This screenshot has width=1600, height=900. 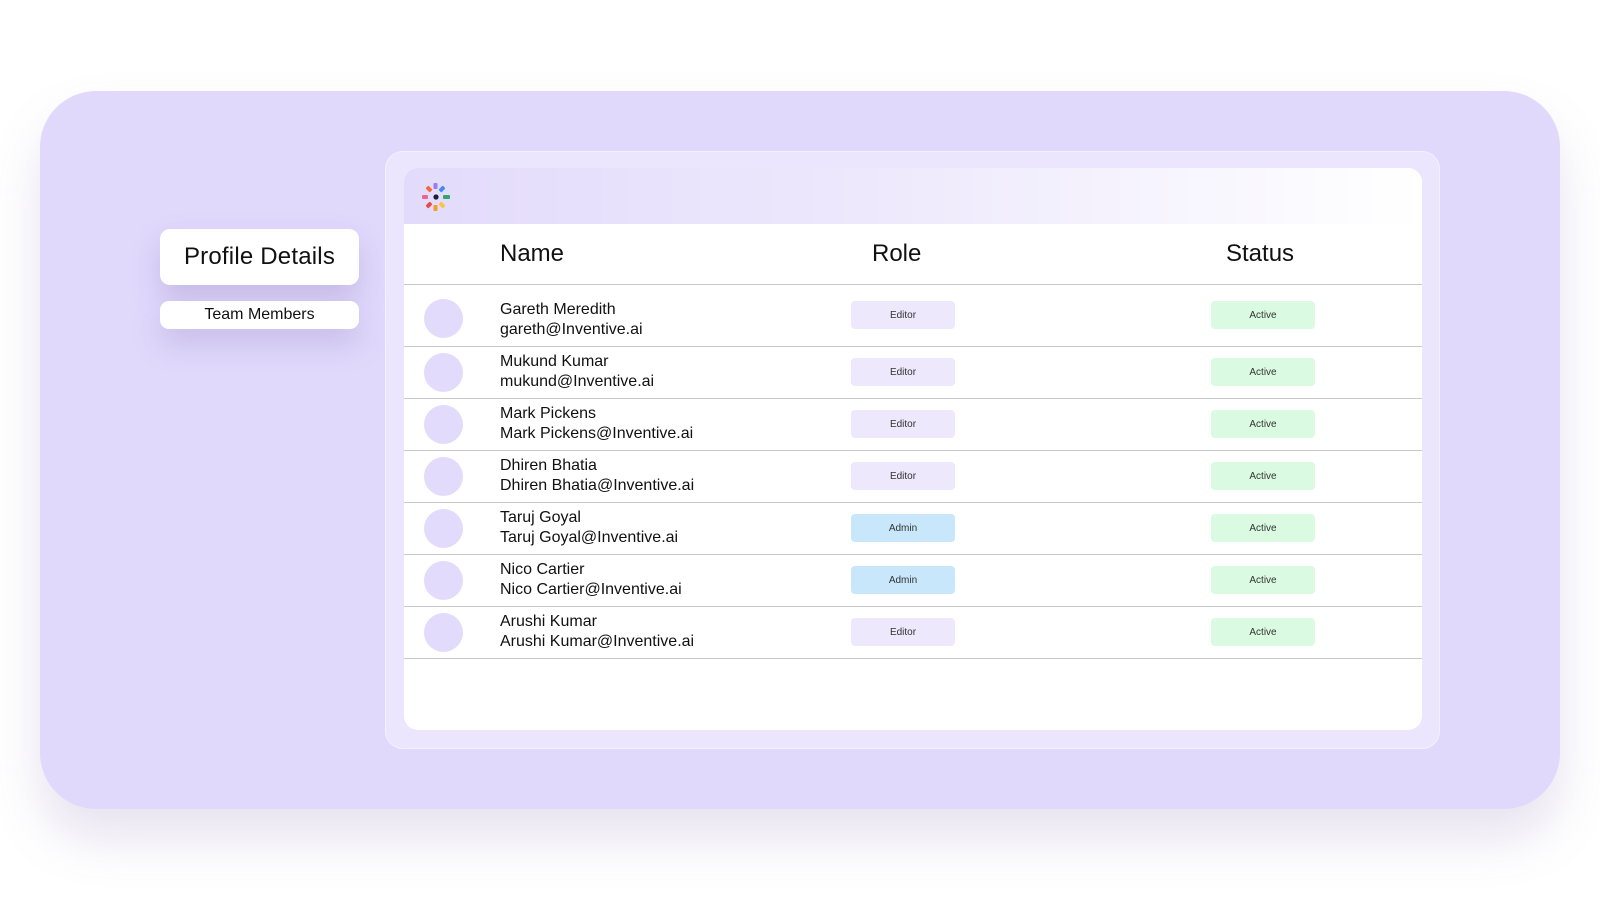 I want to click on member-email: Arushi Kumar@Inventive.ai, so click(x=597, y=641).